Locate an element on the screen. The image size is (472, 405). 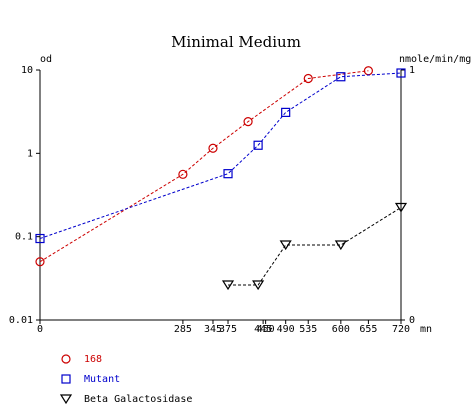
y-right-tick-label: 0 is located at coordinates (412, 320).